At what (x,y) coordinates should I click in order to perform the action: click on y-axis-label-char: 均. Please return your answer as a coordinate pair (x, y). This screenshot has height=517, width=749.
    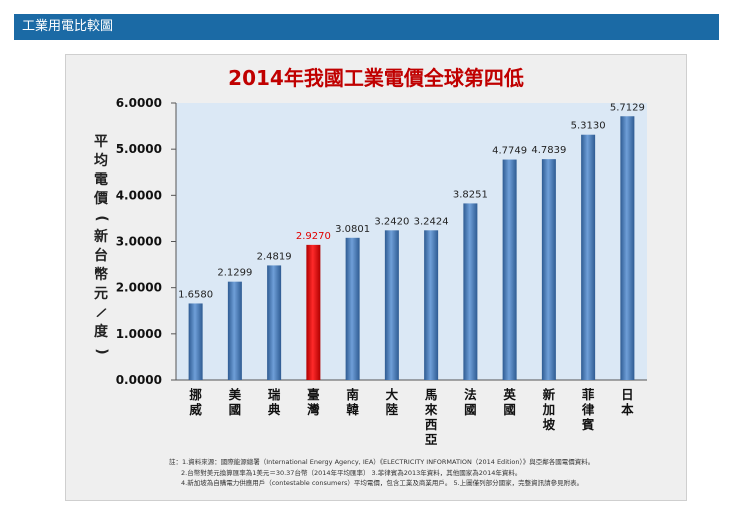
    Looking at the image, I should click on (101, 161).